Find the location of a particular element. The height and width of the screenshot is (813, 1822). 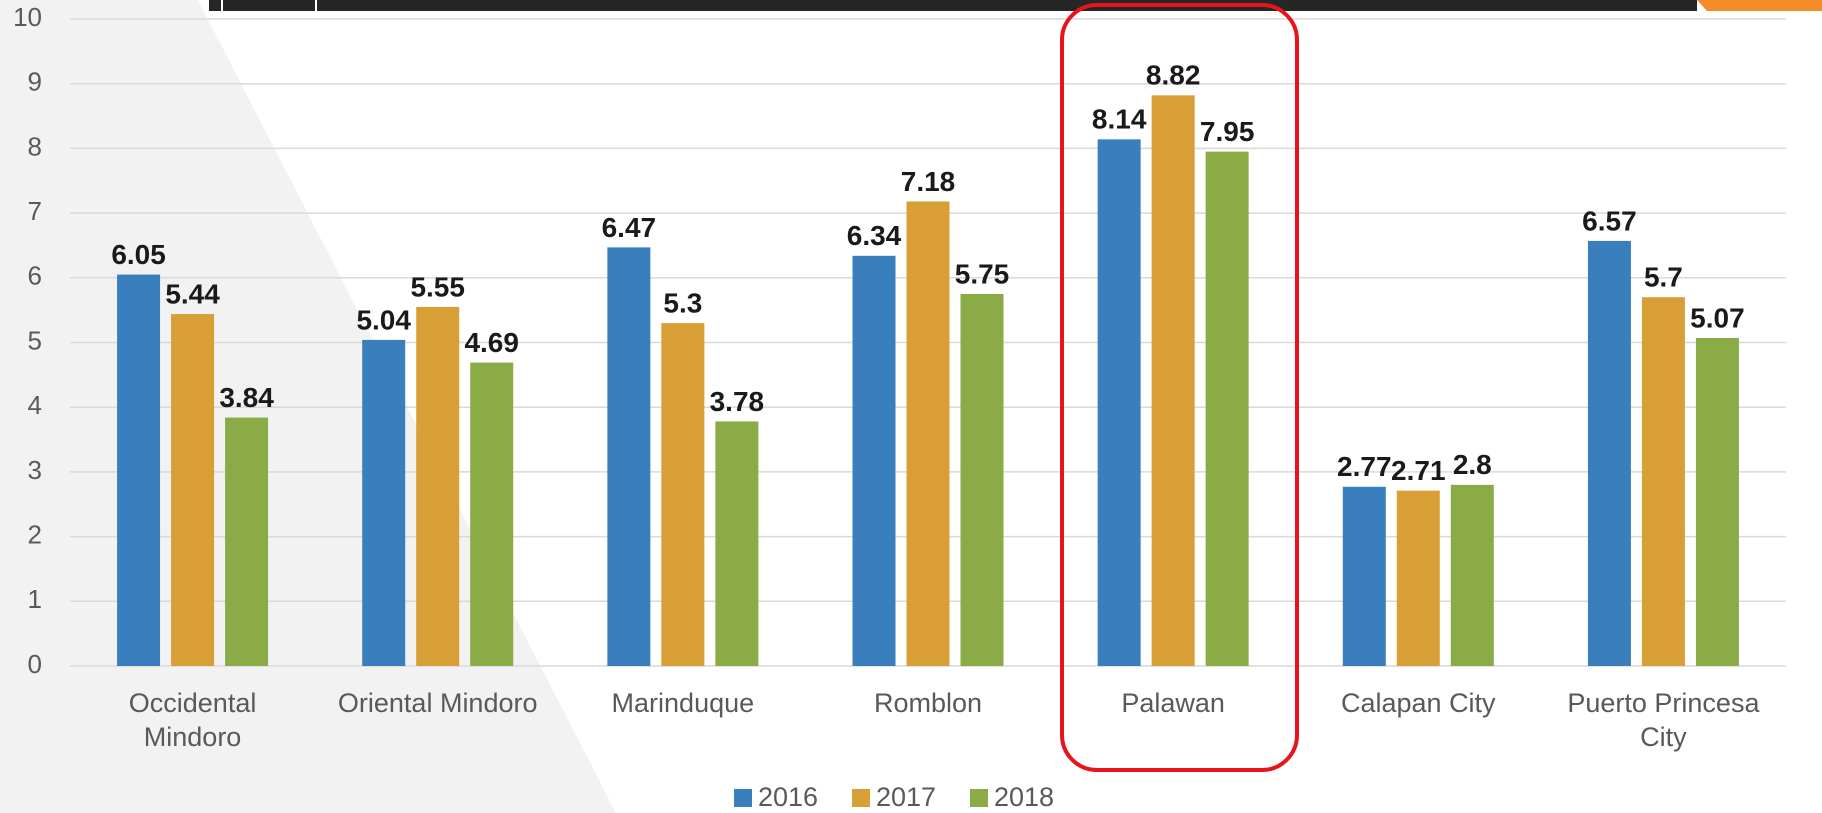

data-label: 5.75 is located at coordinates (982, 273).